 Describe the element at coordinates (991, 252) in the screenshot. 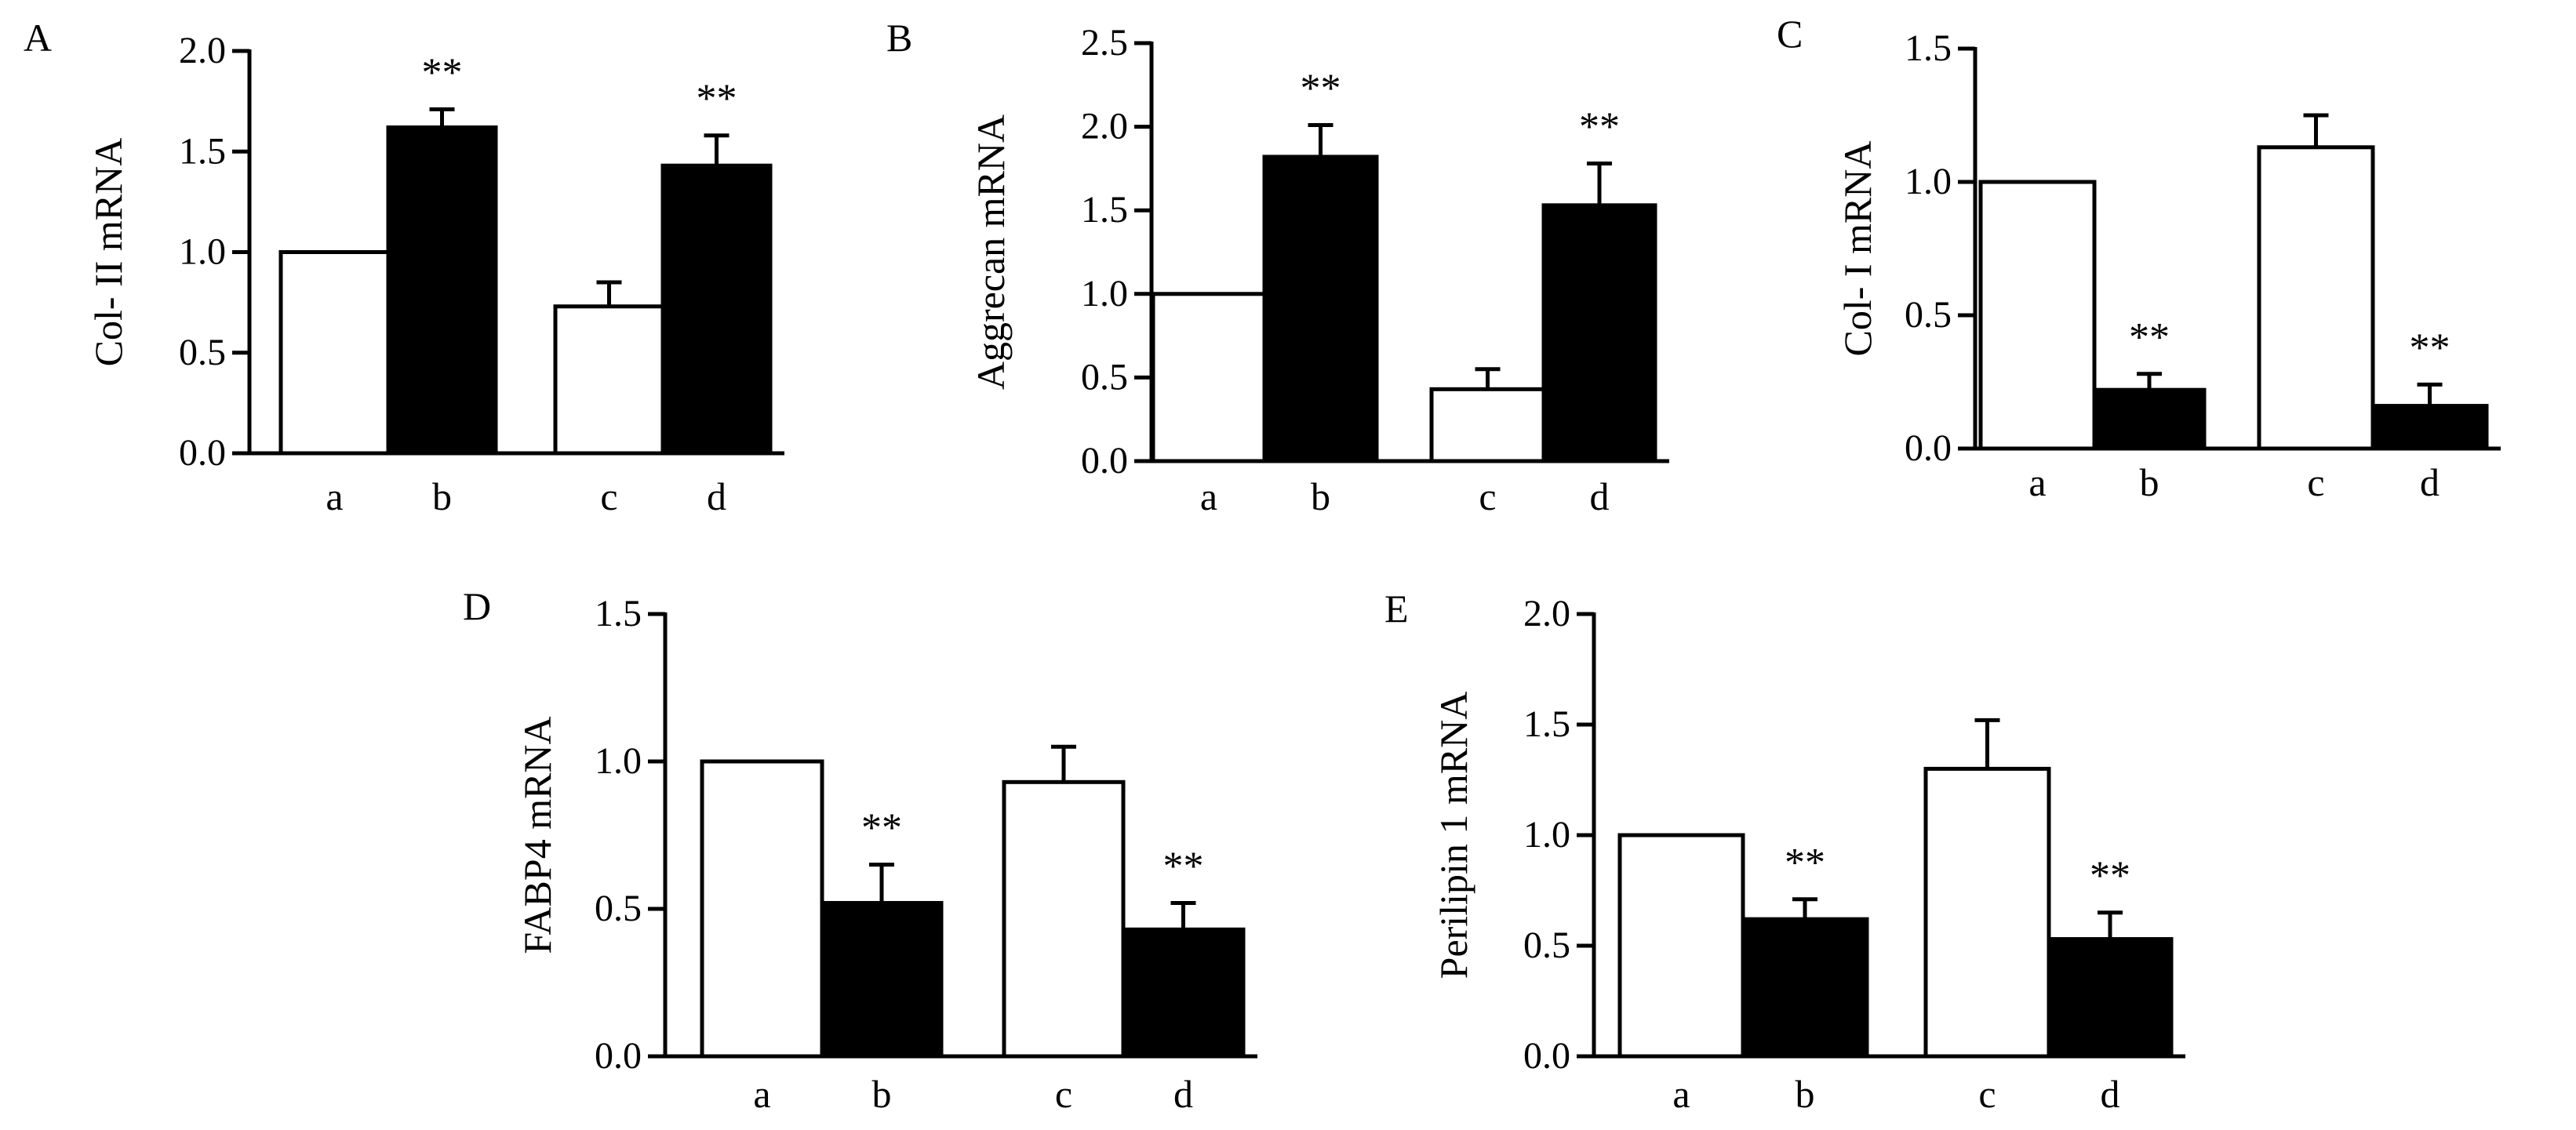

I see `y-axis-title: Aggrecan mRNA` at that location.